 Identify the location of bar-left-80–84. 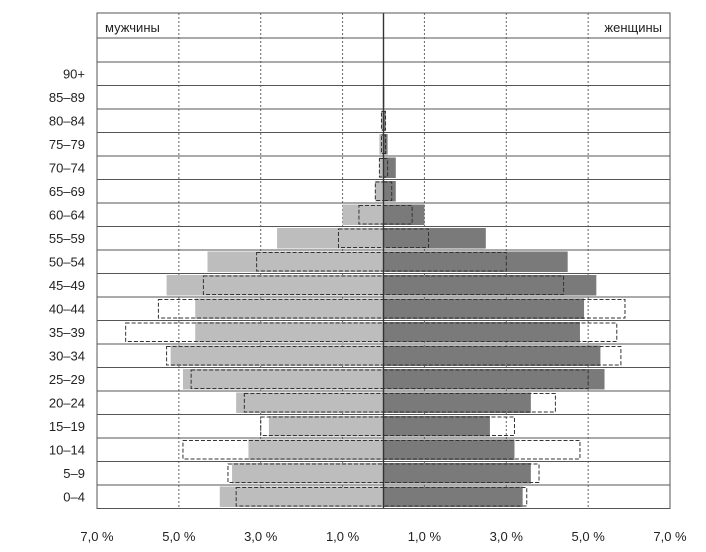
(382, 120).